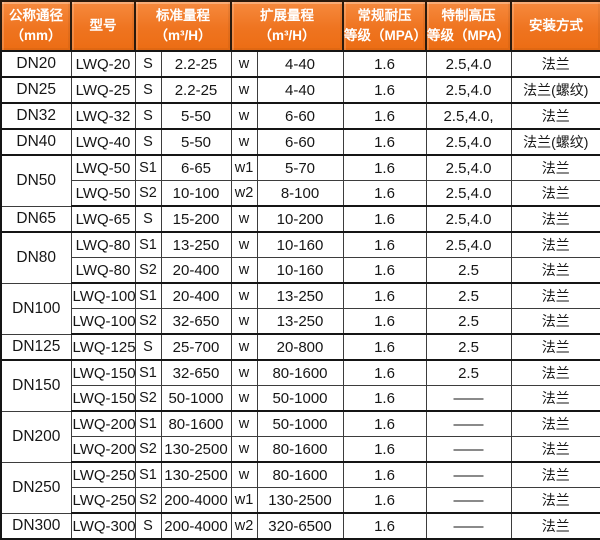 This screenshot has height=540, width=600. What do you see at coordinates (36, 385) in the screenshot?
I see `dn-cell: DN150` at bounding box center [36, 385].